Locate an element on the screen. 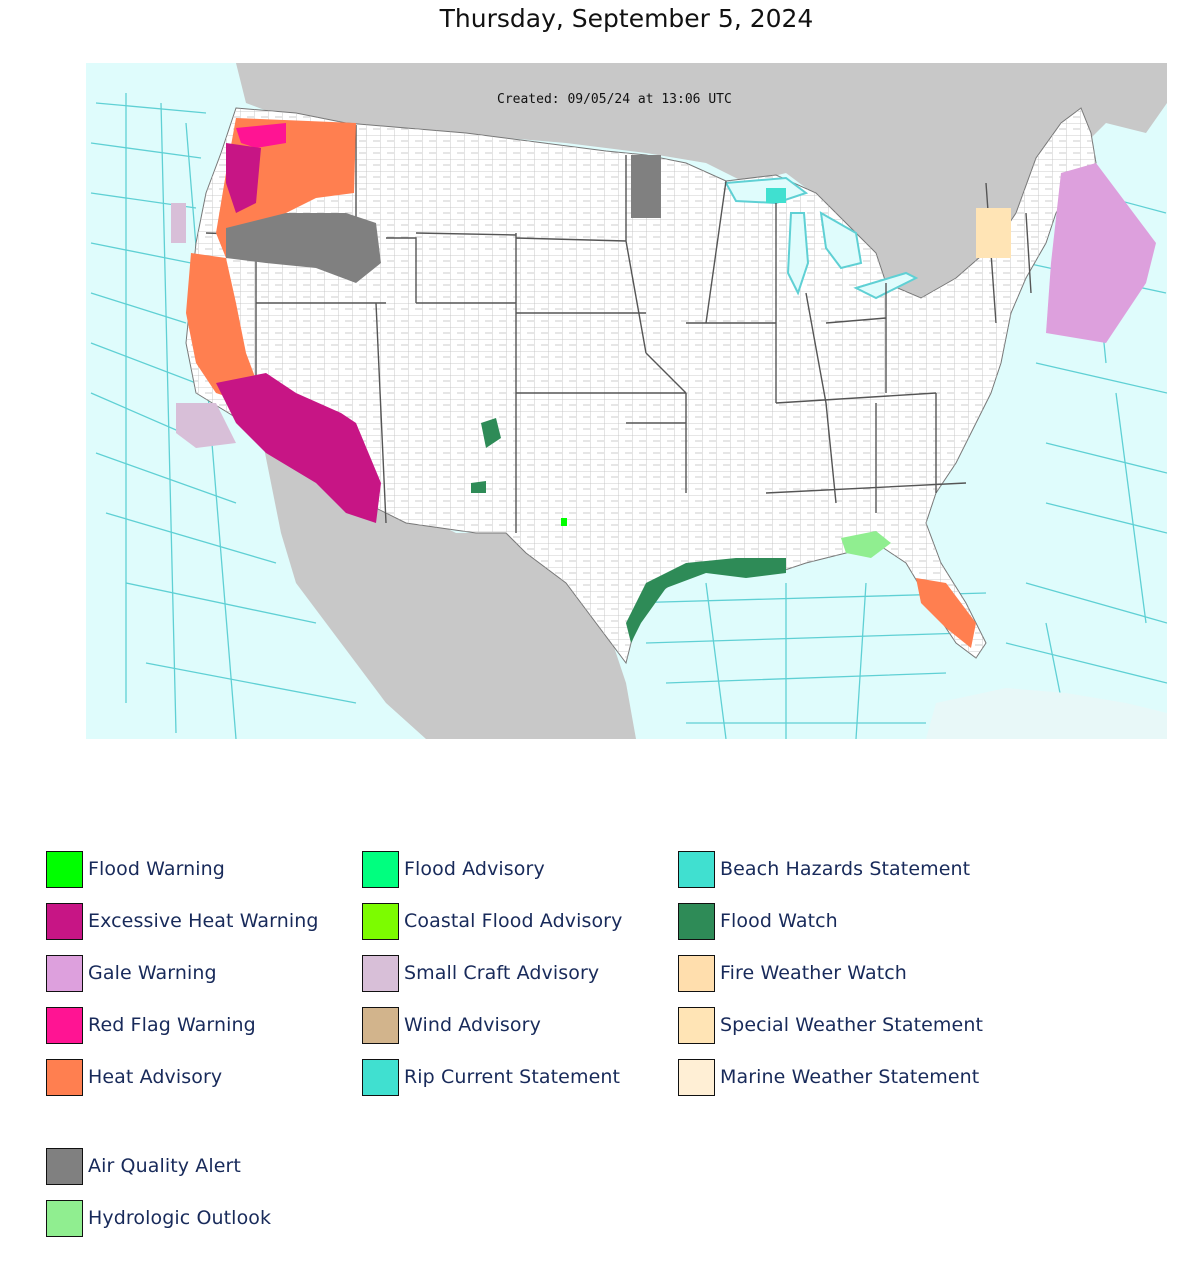  legend-item: Red Flag Warning is located at coordinates (151, 1025).